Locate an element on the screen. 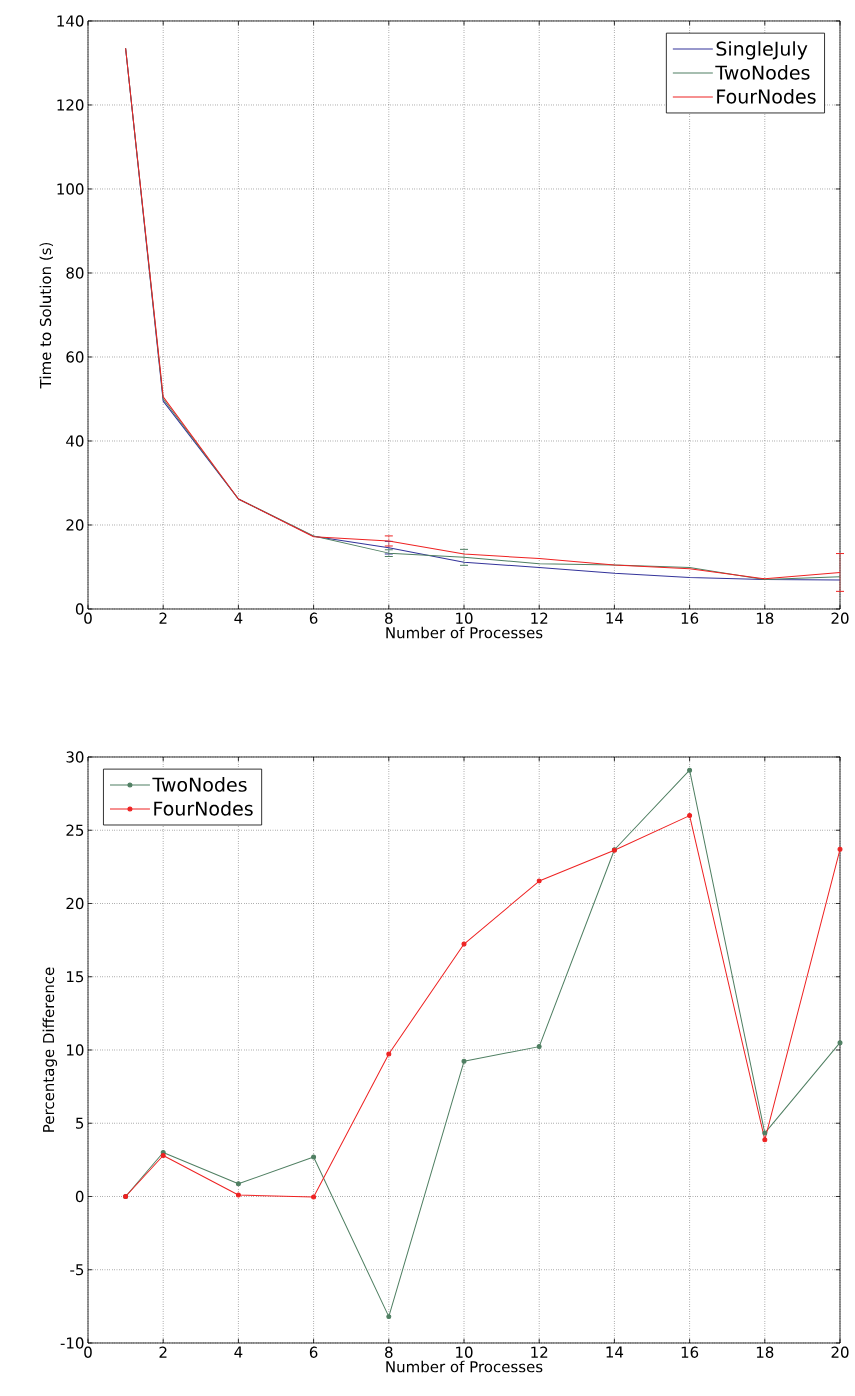 The height and width of the screenshot is (1396, 855). y-tick-label: 100 is located at coordinates (70, 189).